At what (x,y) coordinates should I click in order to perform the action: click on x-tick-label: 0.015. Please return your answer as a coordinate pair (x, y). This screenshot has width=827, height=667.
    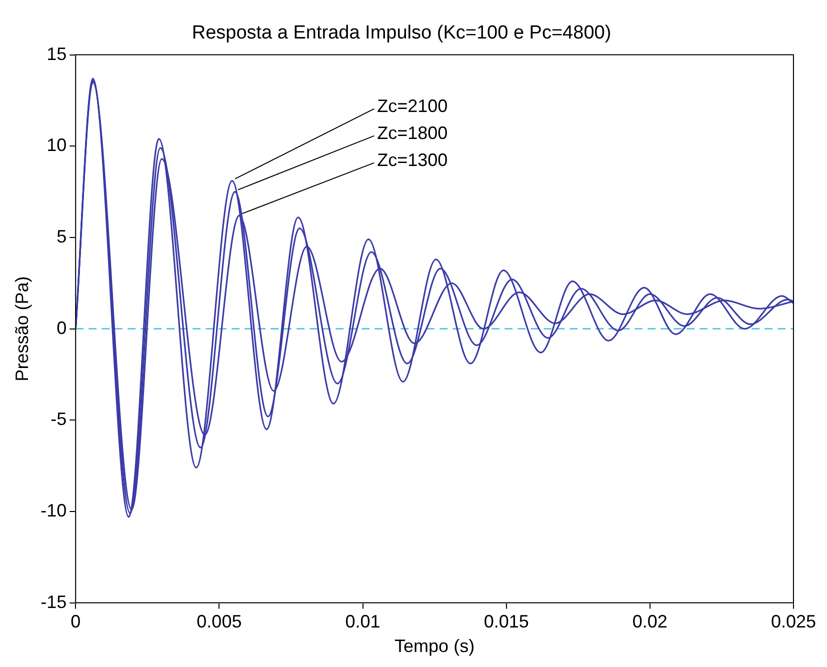
    Looking at the image, I should click on (506, 622).